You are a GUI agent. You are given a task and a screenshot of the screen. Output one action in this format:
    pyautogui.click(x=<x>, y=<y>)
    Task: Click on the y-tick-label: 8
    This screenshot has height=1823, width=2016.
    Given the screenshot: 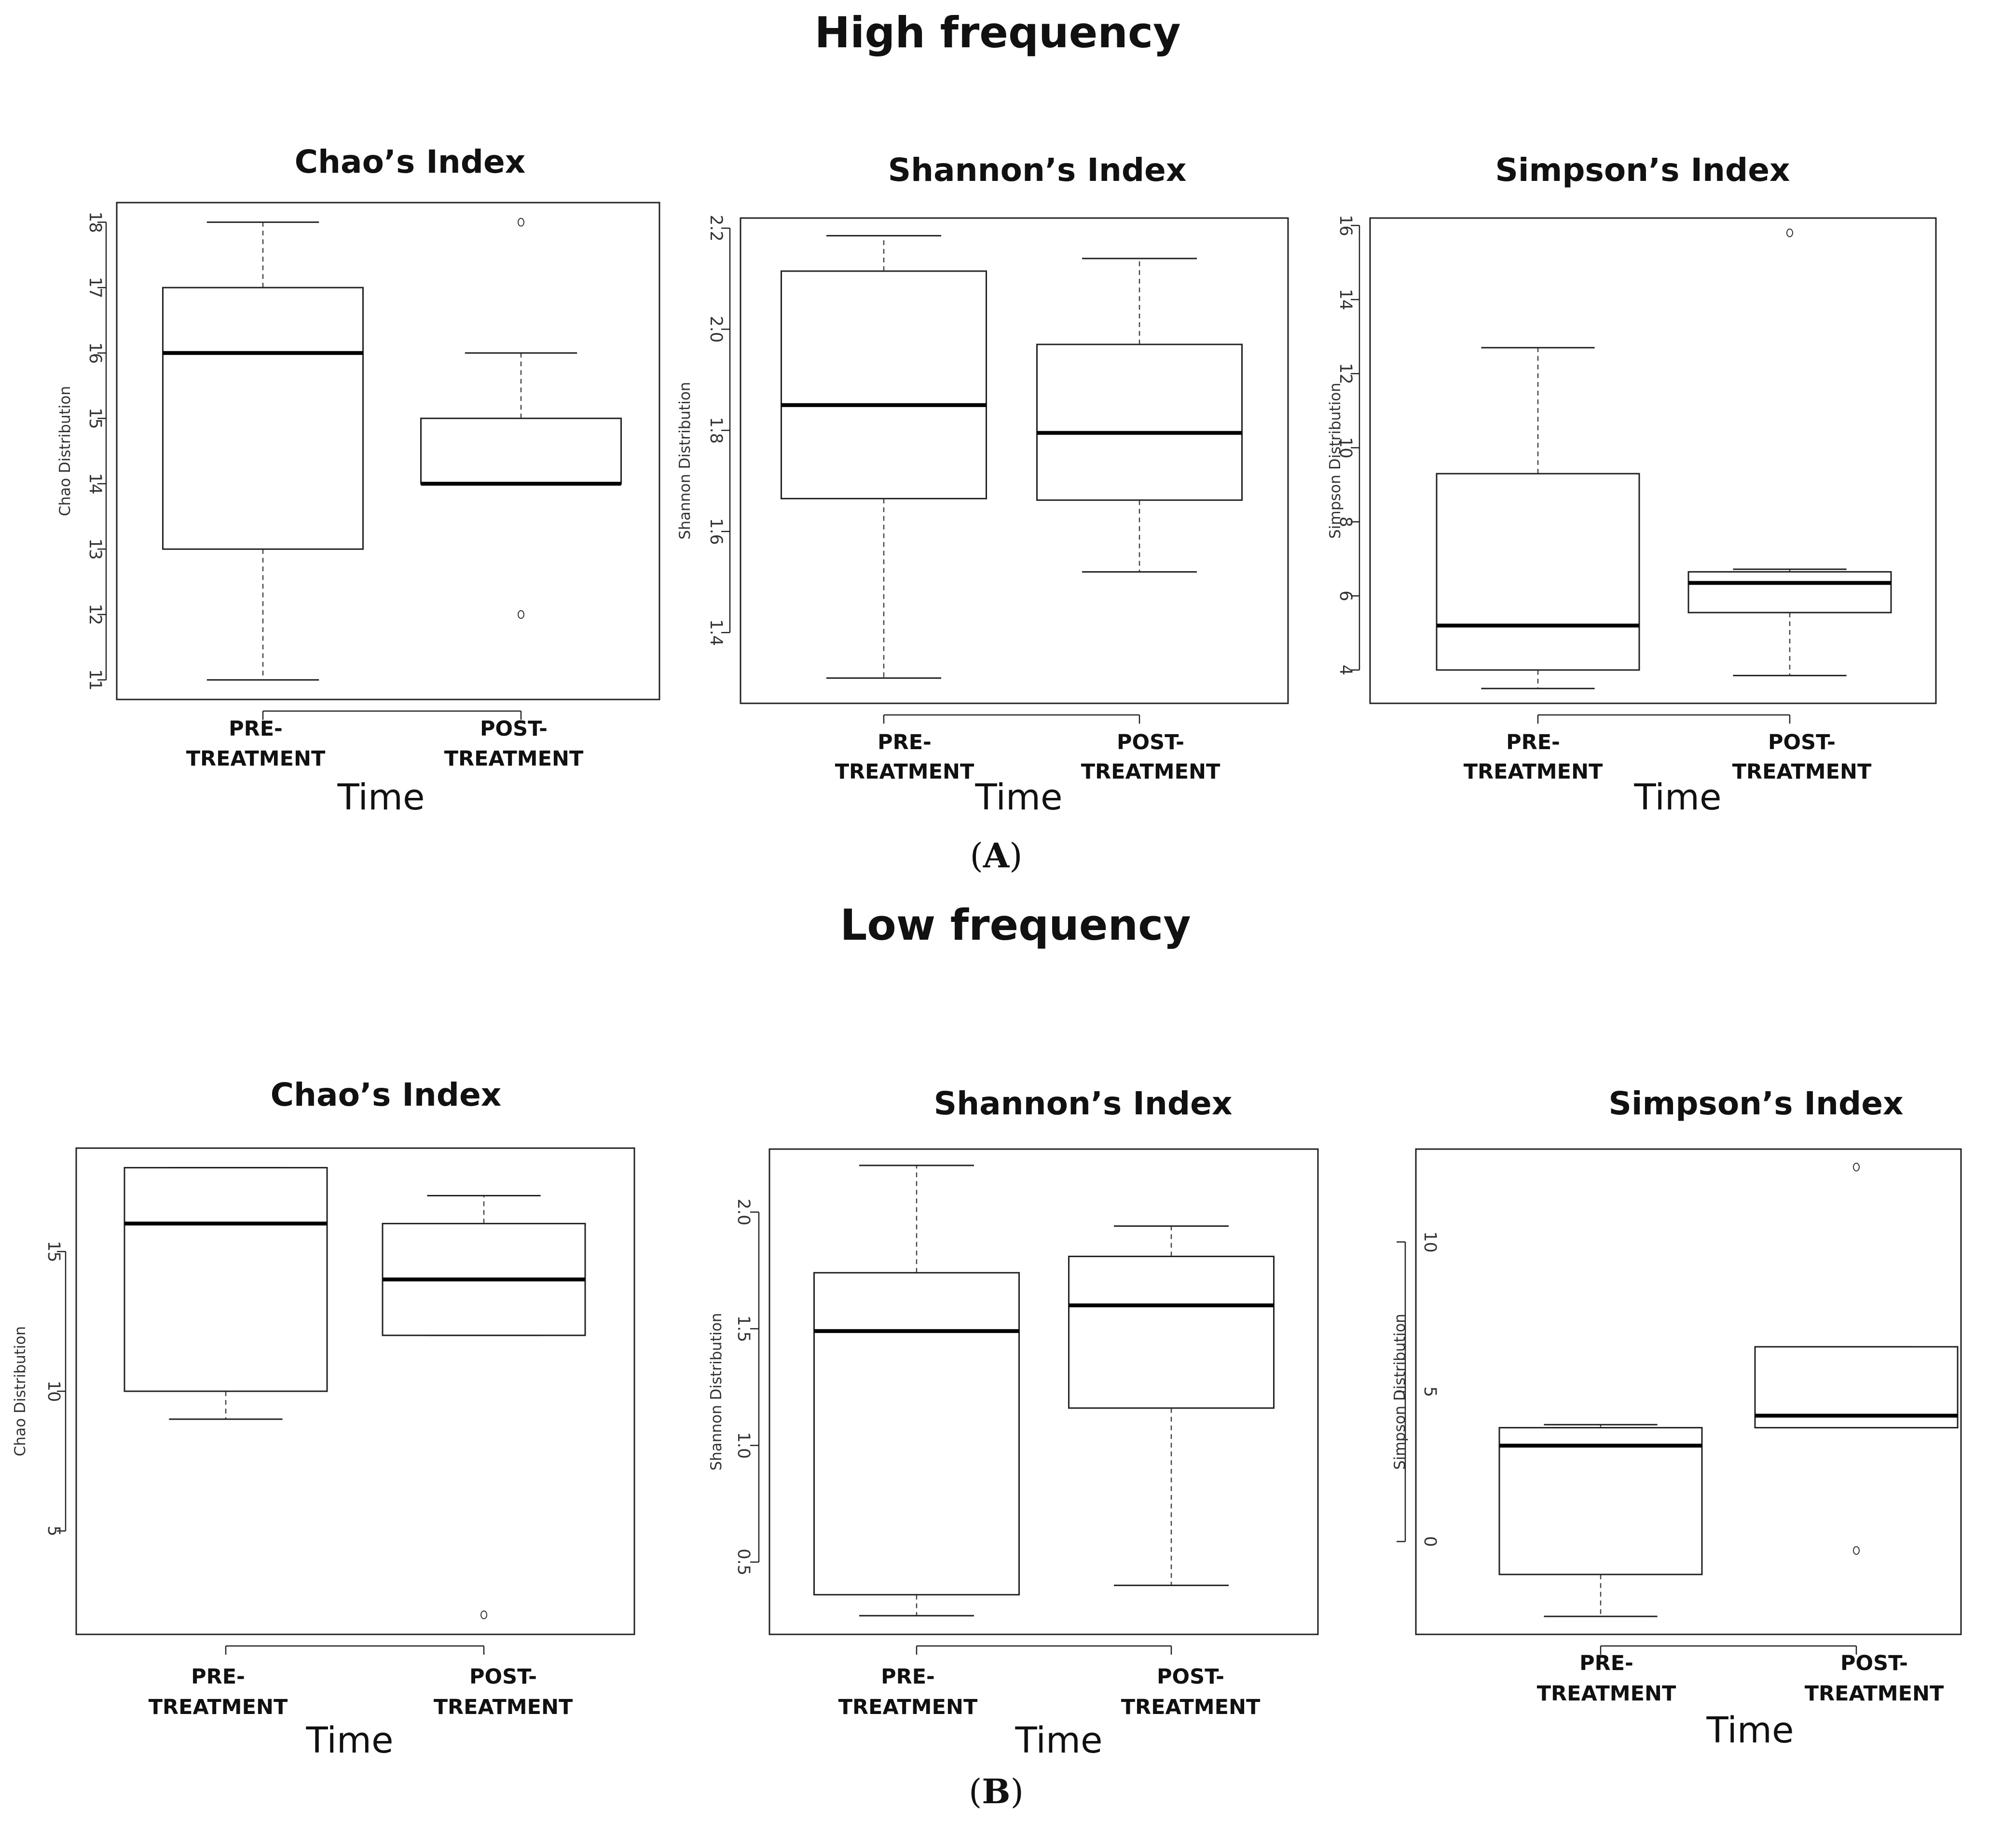 What is the action you would take?
    pyautogui.click(x=1345, y=522)
    